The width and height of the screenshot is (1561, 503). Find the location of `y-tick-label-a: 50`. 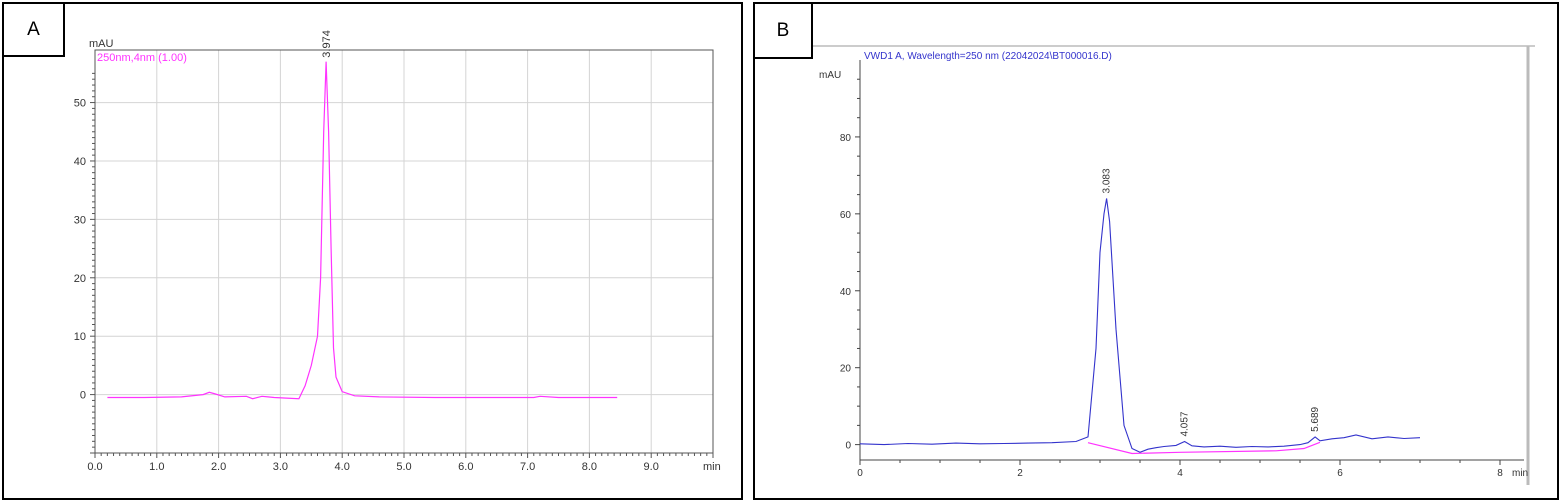

y-tick-label-a: 50 is located at coordinates (80, 104).